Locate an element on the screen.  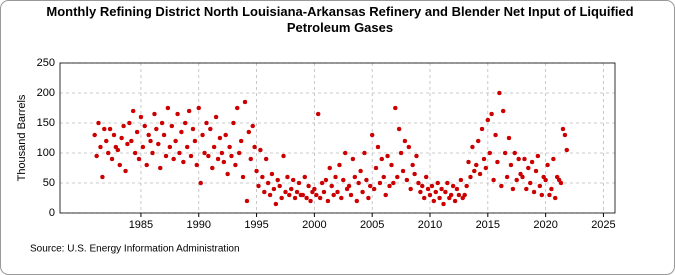
y-tick-label: 250 is located at coordinates (46, 63).